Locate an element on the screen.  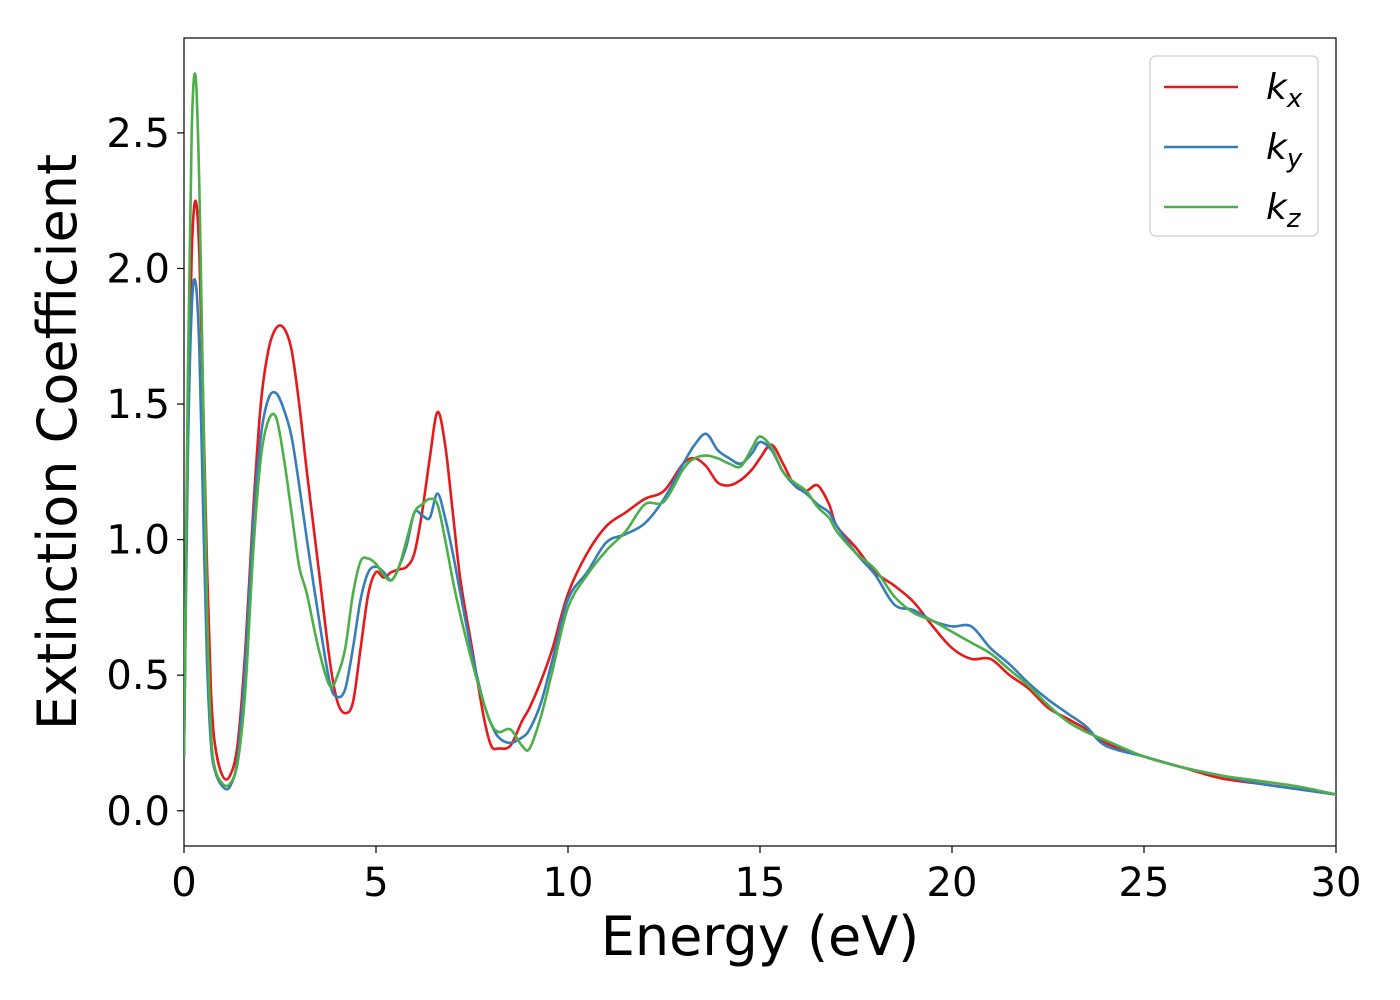
x-tick-label: 5 is located at coordinates (375, 883).